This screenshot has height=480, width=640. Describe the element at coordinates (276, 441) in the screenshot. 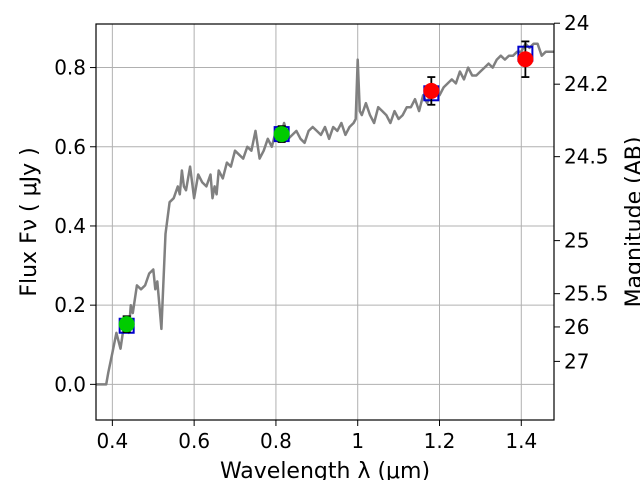

I see `x-tick-label: 0.8` at that location.